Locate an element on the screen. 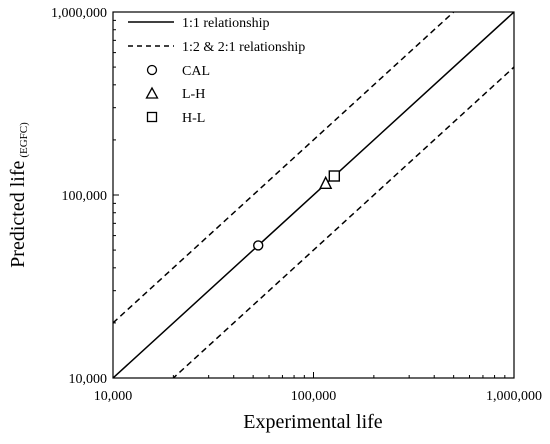 This screenshot has width=550, height=444. x-tick-label: 10,000 is located at coordinates (113, 396).